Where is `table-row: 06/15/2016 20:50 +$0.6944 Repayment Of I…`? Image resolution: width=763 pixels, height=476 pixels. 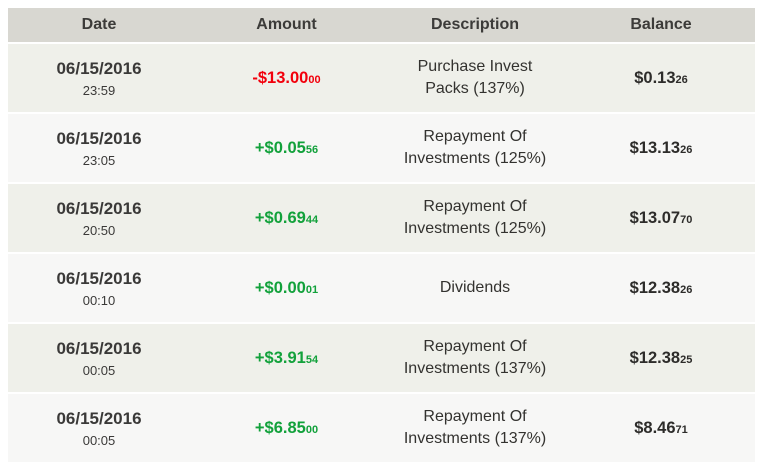
table-row: 06/15/2016 20:50 +$0.6944 Repayment Of I… is located at coordinates (381, 219).